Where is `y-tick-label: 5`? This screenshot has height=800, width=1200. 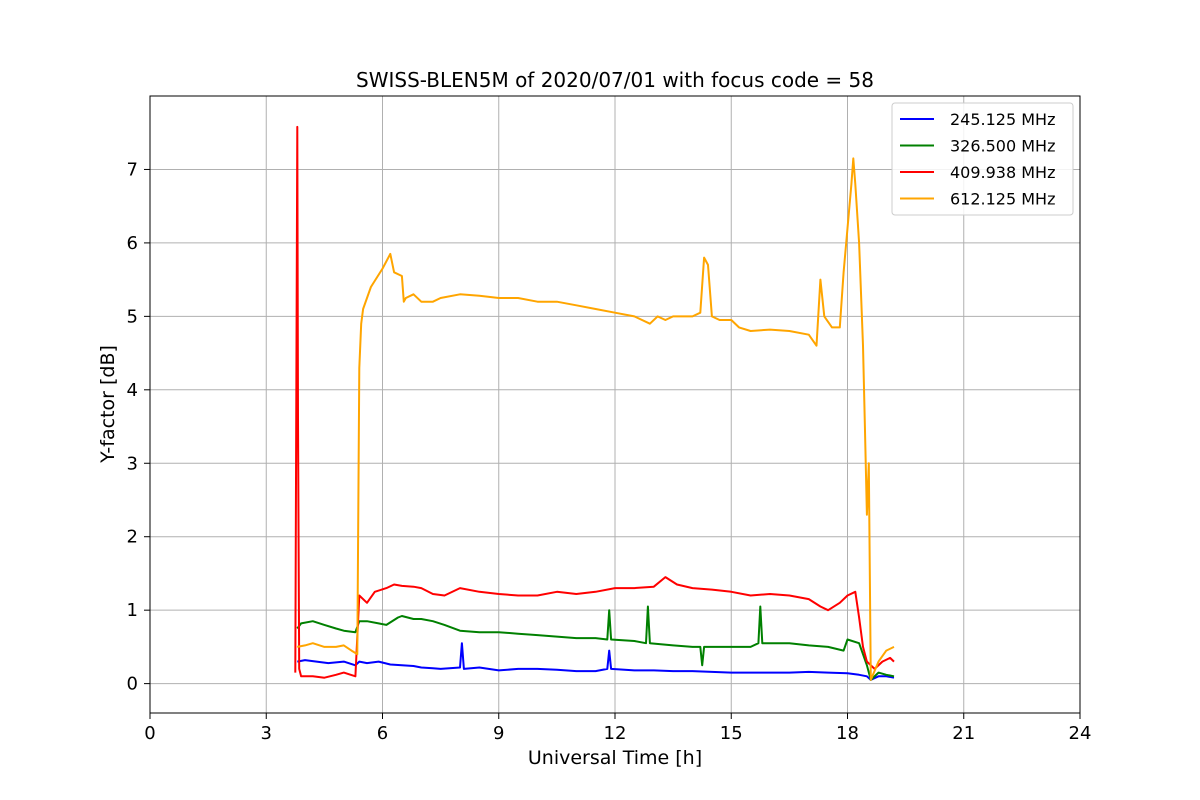 y-tick-label: 5 is located at coordinates (132, 316).